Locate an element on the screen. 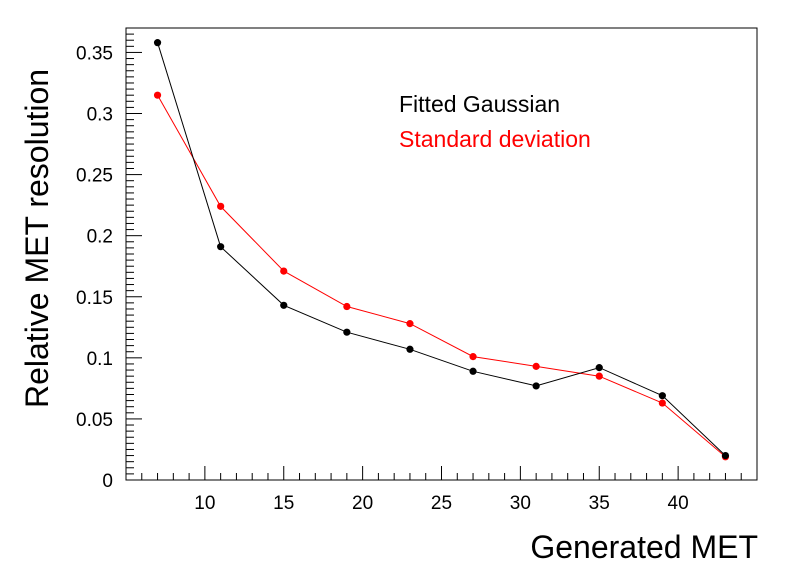 The image size is (798, 571). x-axis-title: Generated MET is located at coordinates (644, 547).